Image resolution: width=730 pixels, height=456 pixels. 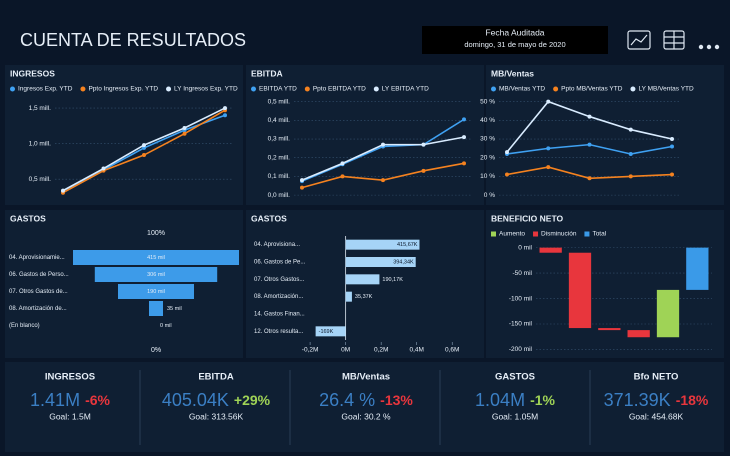 I want to click on value-label: 190 mil, so click(x=156, y=292).